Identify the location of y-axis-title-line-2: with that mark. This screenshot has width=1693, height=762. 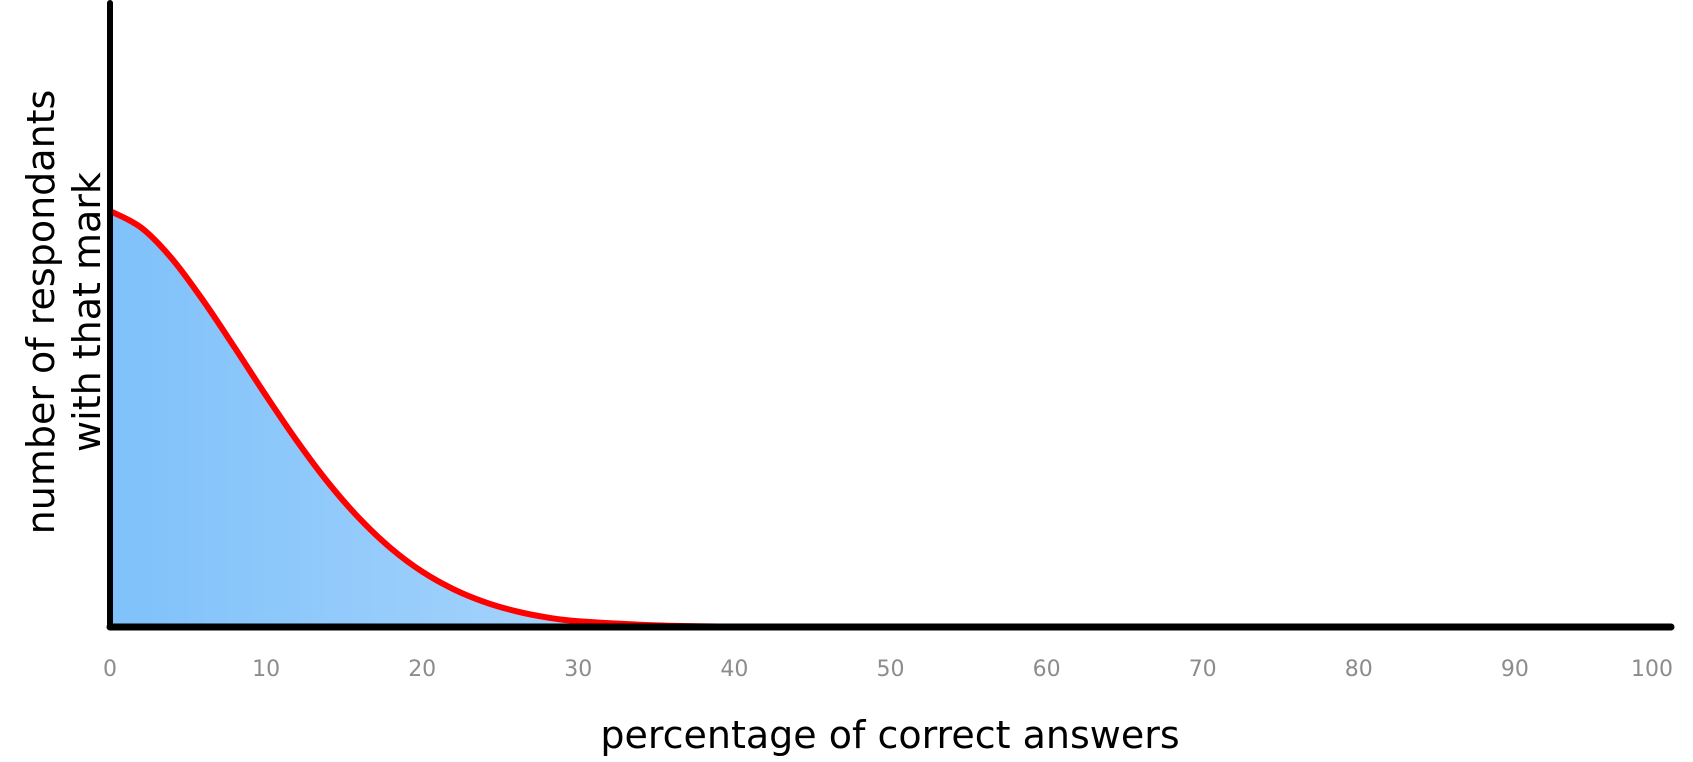
(87, 312).